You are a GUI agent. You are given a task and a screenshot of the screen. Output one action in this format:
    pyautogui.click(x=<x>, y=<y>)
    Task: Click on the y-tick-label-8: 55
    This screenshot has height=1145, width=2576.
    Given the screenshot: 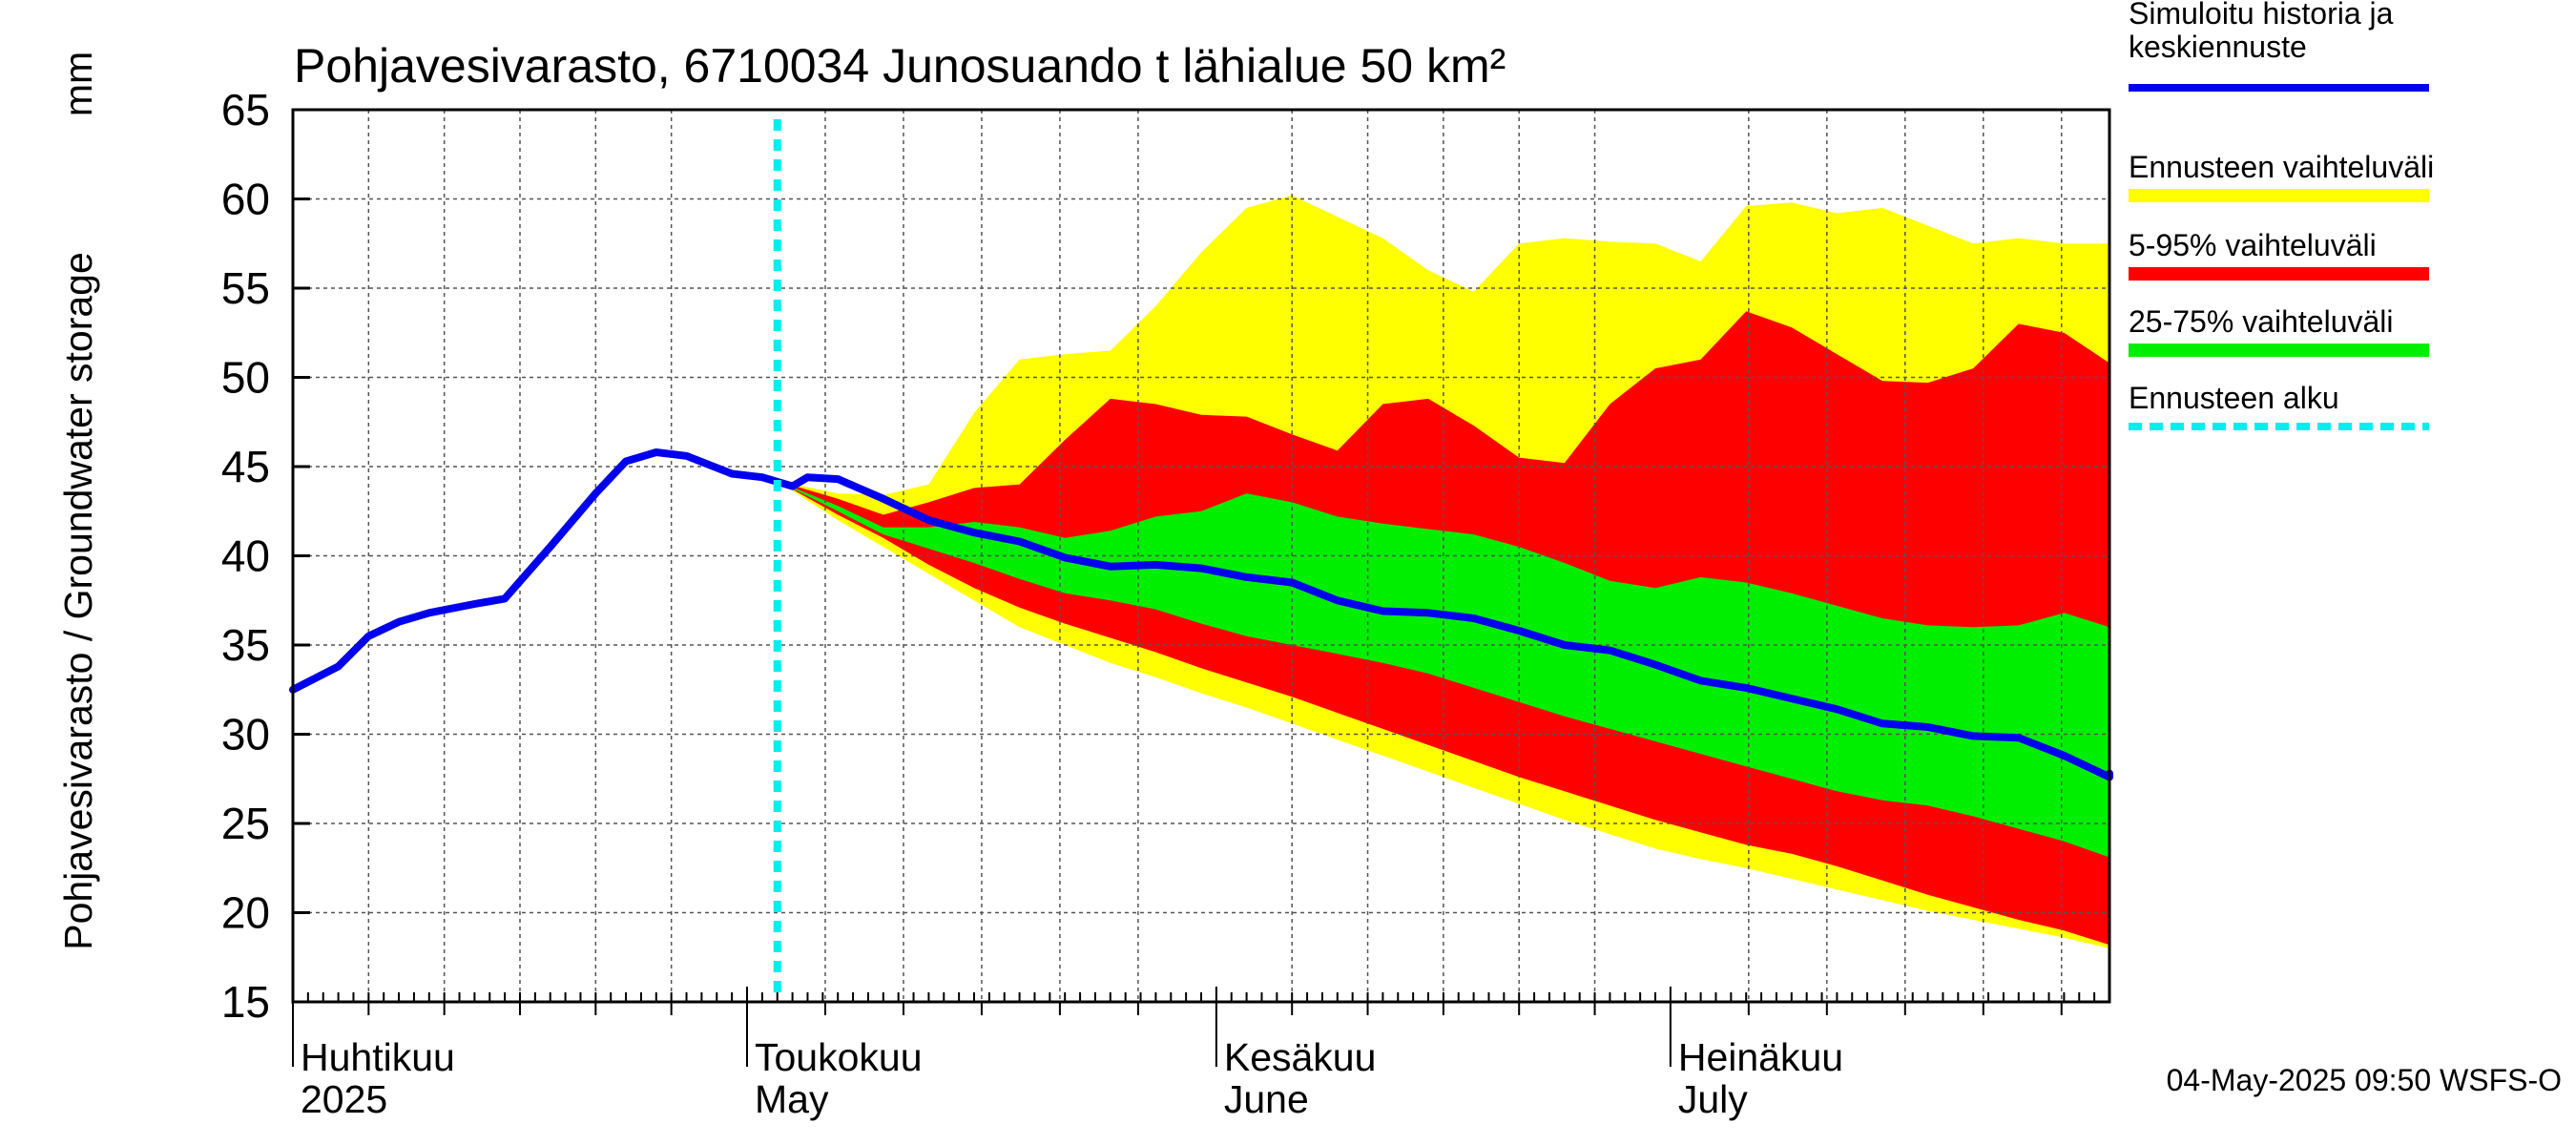 What is the action you would take?
    pyautogui.click(x=245, y=288)
    